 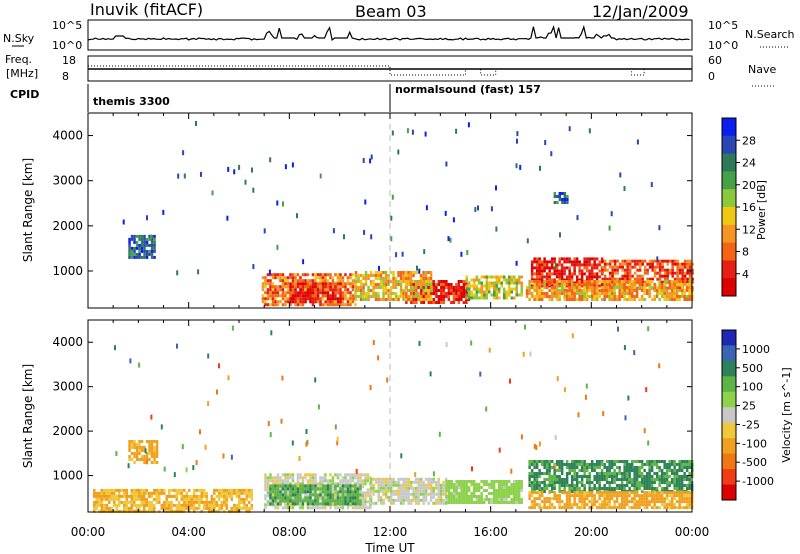 I want to click on y-tick-label: 2000, so click(x=67, y=431).